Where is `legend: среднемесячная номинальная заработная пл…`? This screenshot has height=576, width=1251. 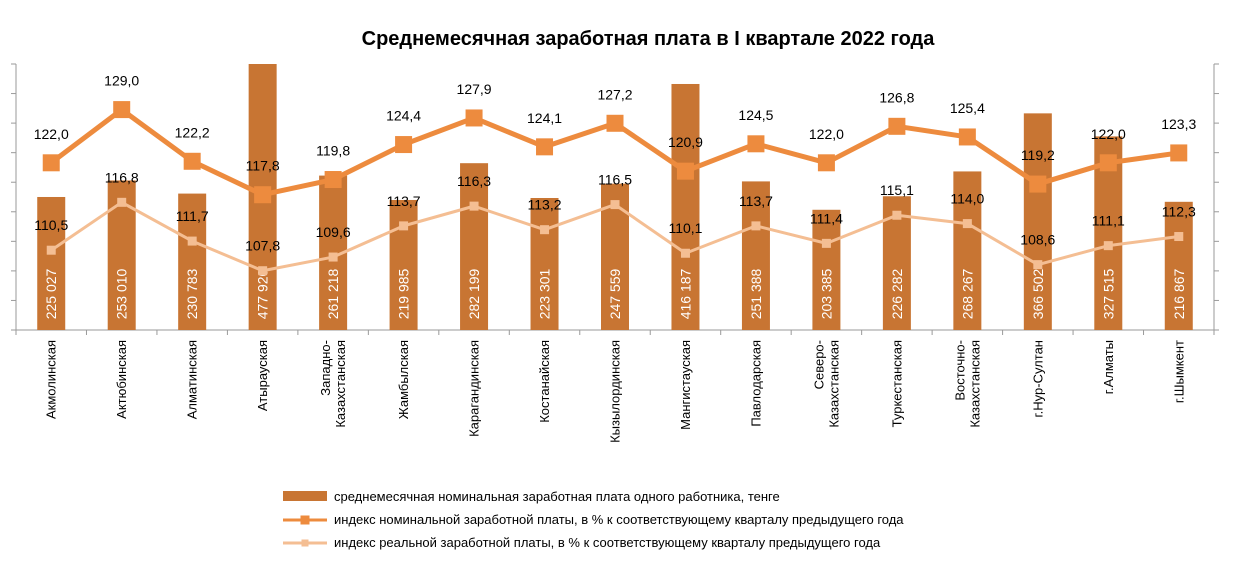
legend: среднемесячная номинальная заработная пл… is located at coordinates (593, 519).